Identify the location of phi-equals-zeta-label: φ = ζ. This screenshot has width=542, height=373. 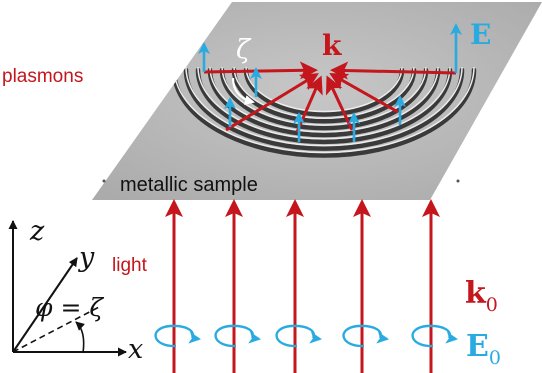
(69, 307).